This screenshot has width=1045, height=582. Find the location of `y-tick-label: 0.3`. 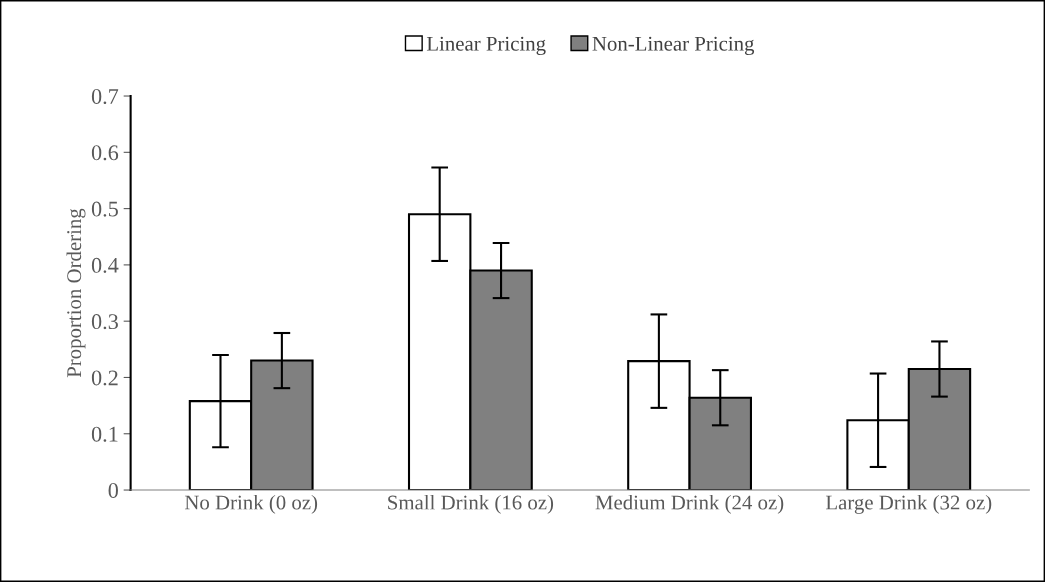

y-tick-label: 0.3 is located at coordinates (104, 322).